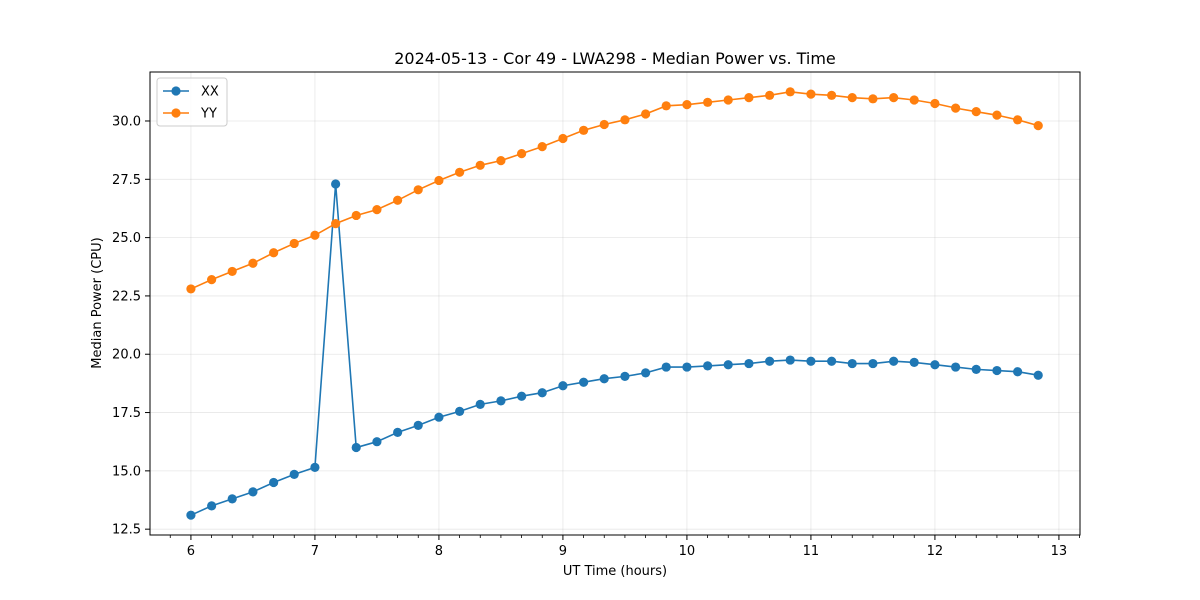 The width and height of the screenshot is (1200, 600). Describe the element at coordinates (176, 91) in the screenshot. I see `legend-marker-xx` at that location.